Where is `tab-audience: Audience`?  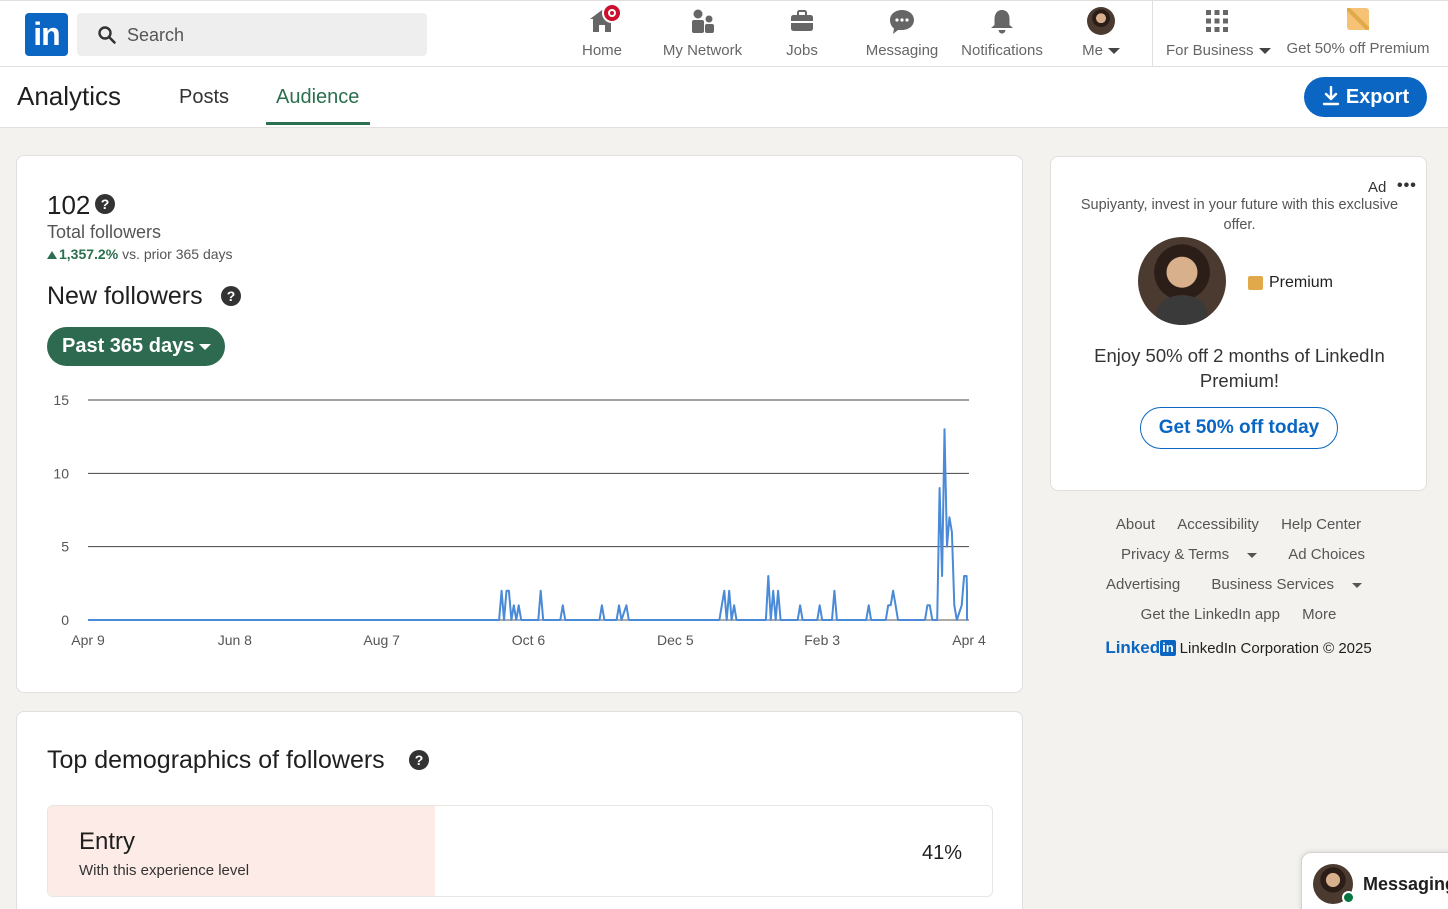 tab-audience: Audience is located at coordinates (318, 97).